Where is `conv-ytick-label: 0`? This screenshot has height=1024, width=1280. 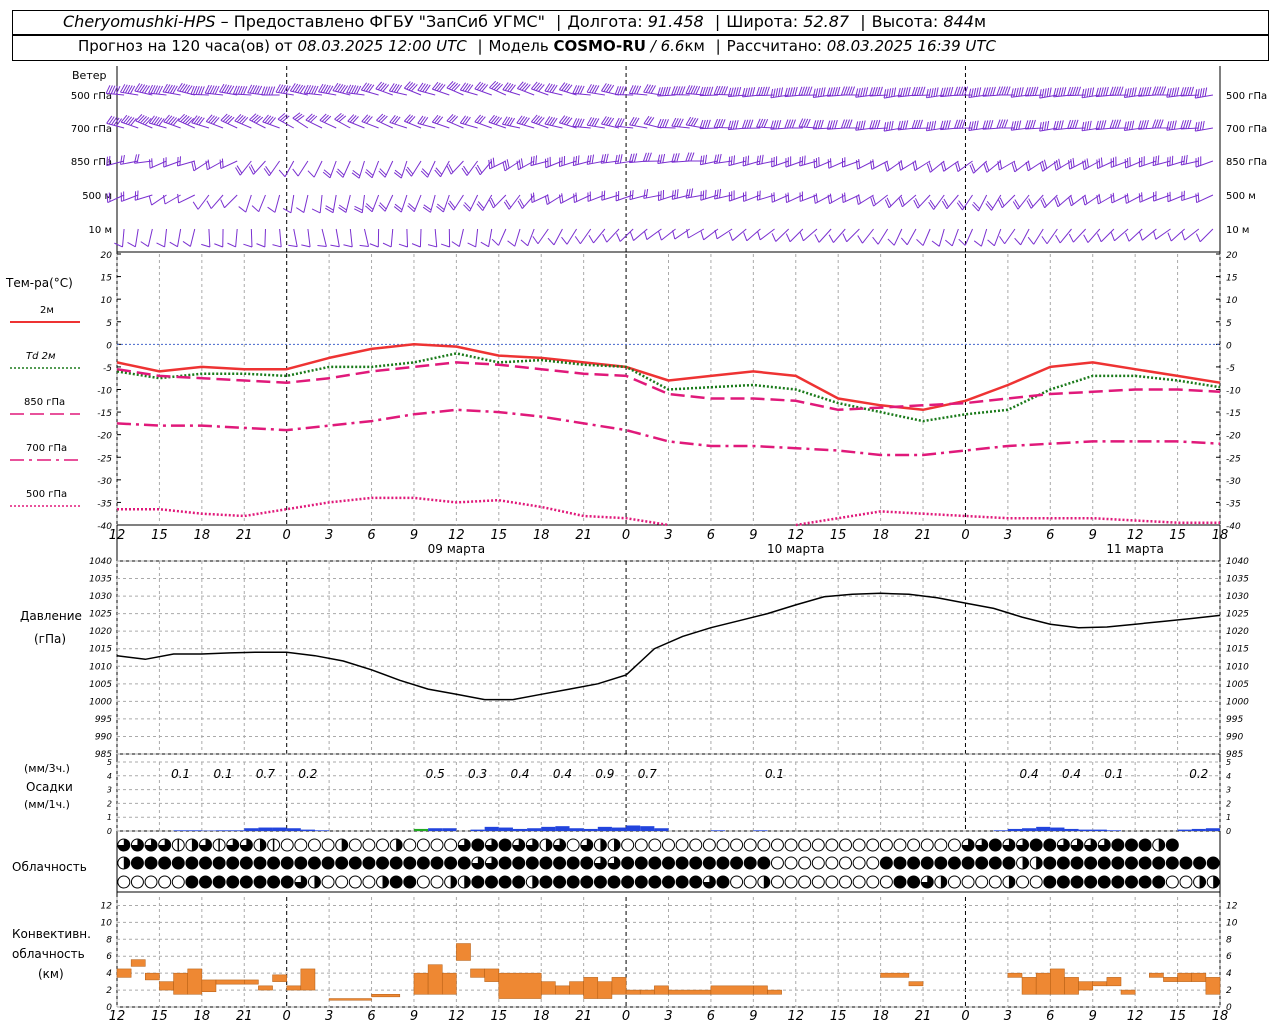 conv-ytick-label: 0 is located at coordinates (109, 1008).